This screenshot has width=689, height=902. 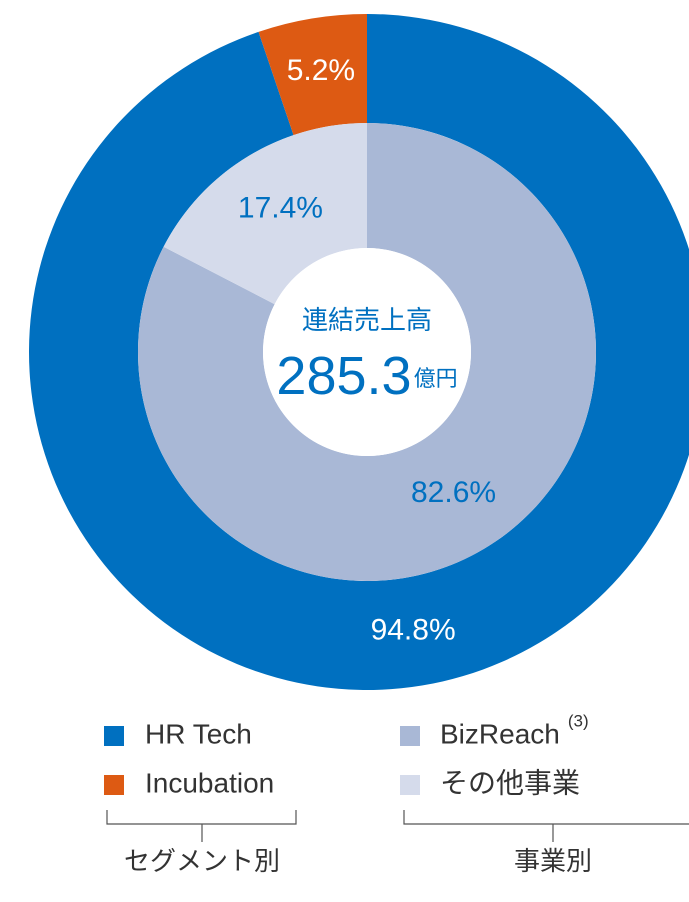 I want to click on center-unit: 億円, so click(x=436, y=378).